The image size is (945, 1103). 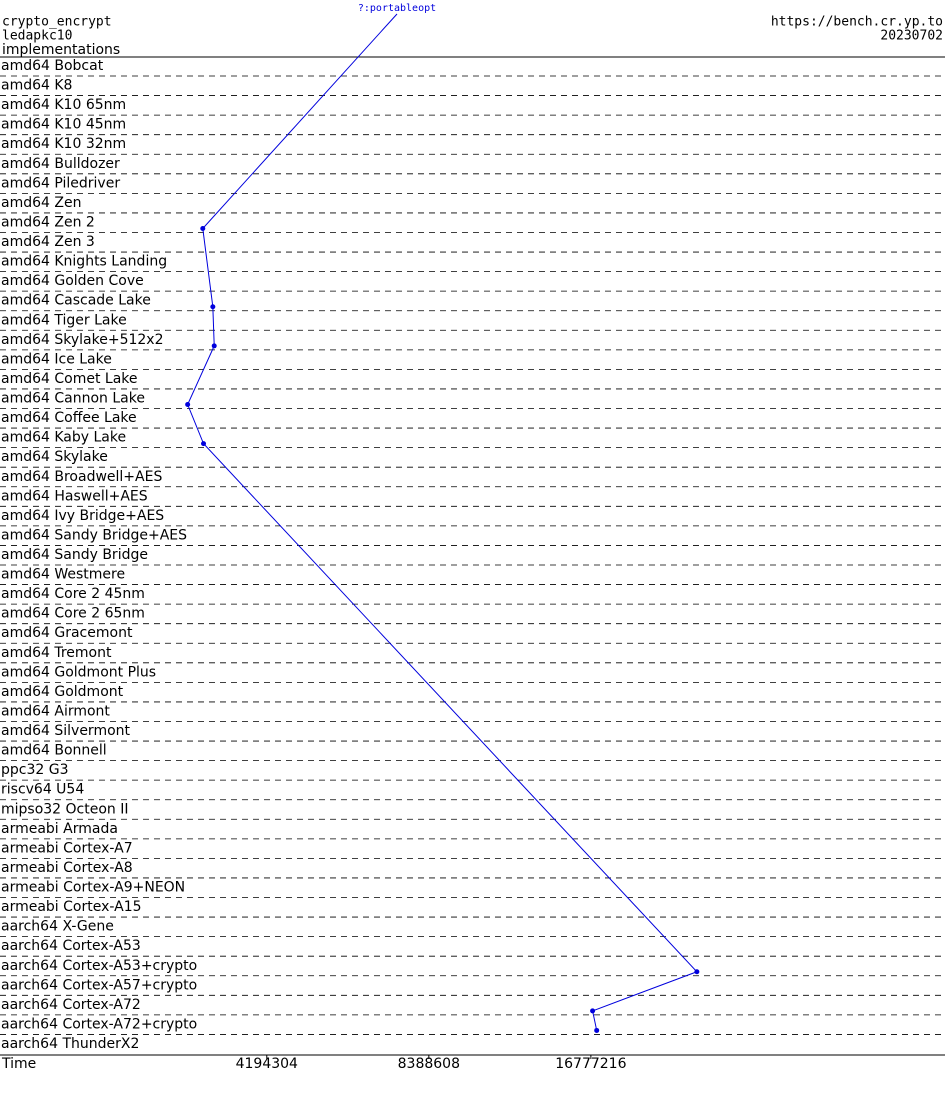 I want to click on row-label: amd64 Sandy Bridge+AES, so click(x=94, y=535).